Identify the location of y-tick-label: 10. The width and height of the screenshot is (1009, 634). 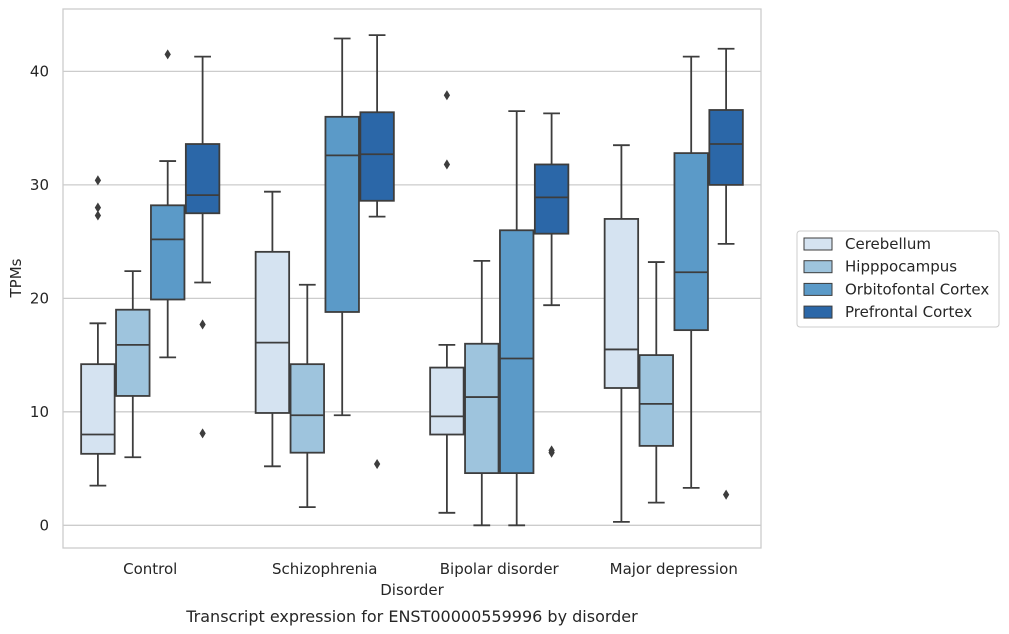
(39, 412).